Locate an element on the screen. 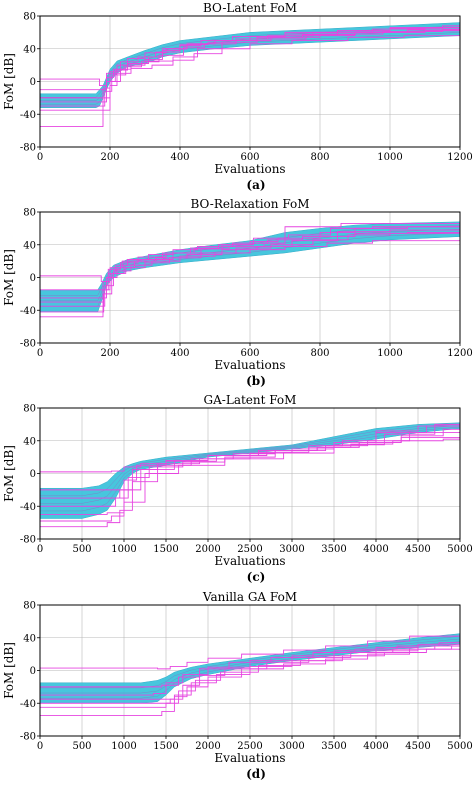 This screenshot has width=474, height=786. panel-caption: (d) is located at coordinates (256, 774).